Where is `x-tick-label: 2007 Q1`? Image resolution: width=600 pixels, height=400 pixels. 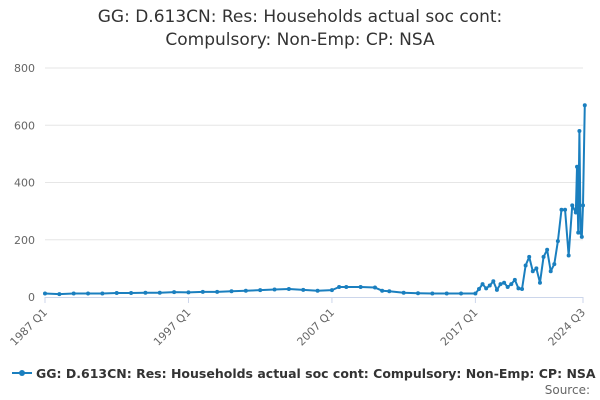 x-tick-label: 2007 Q1 is located at coordinates (316, 327).